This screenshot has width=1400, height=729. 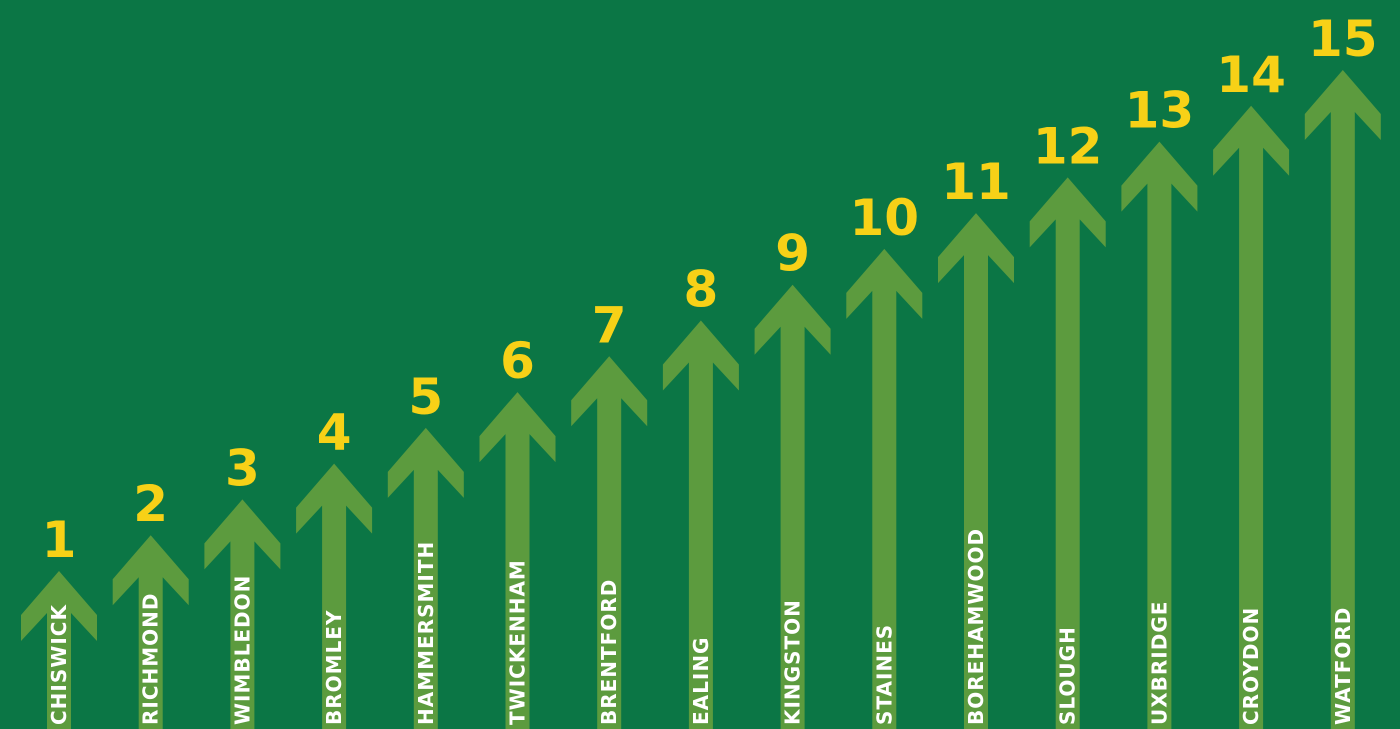 What do you see at coordinates (242, 468) in the screenshot?
I see `rank-label: 3` at bounding box center [242, 468].